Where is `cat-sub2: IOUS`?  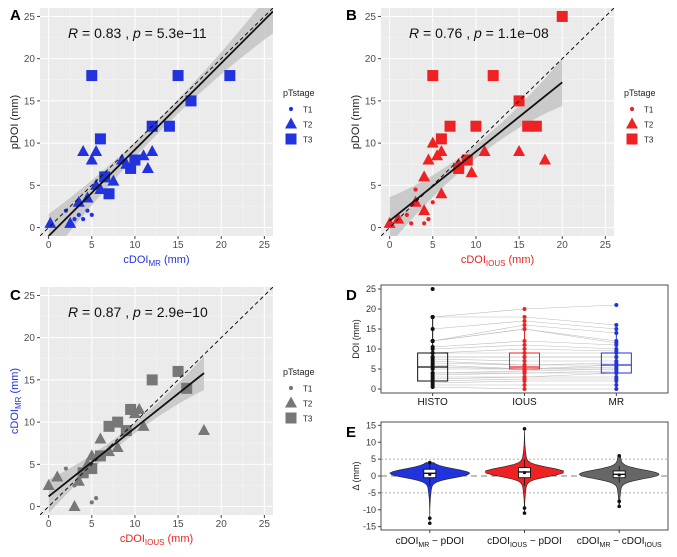
cat-sub2: IOUS is located at coordinates (653, 545).